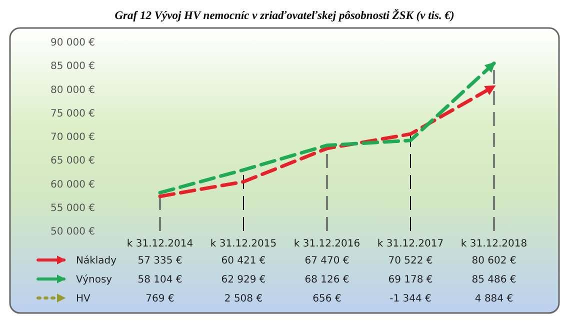  What do you see at coordinates (96, 261) in the screenshot?
I see `legend-label: Náklady` at bounding box center [96, 261].